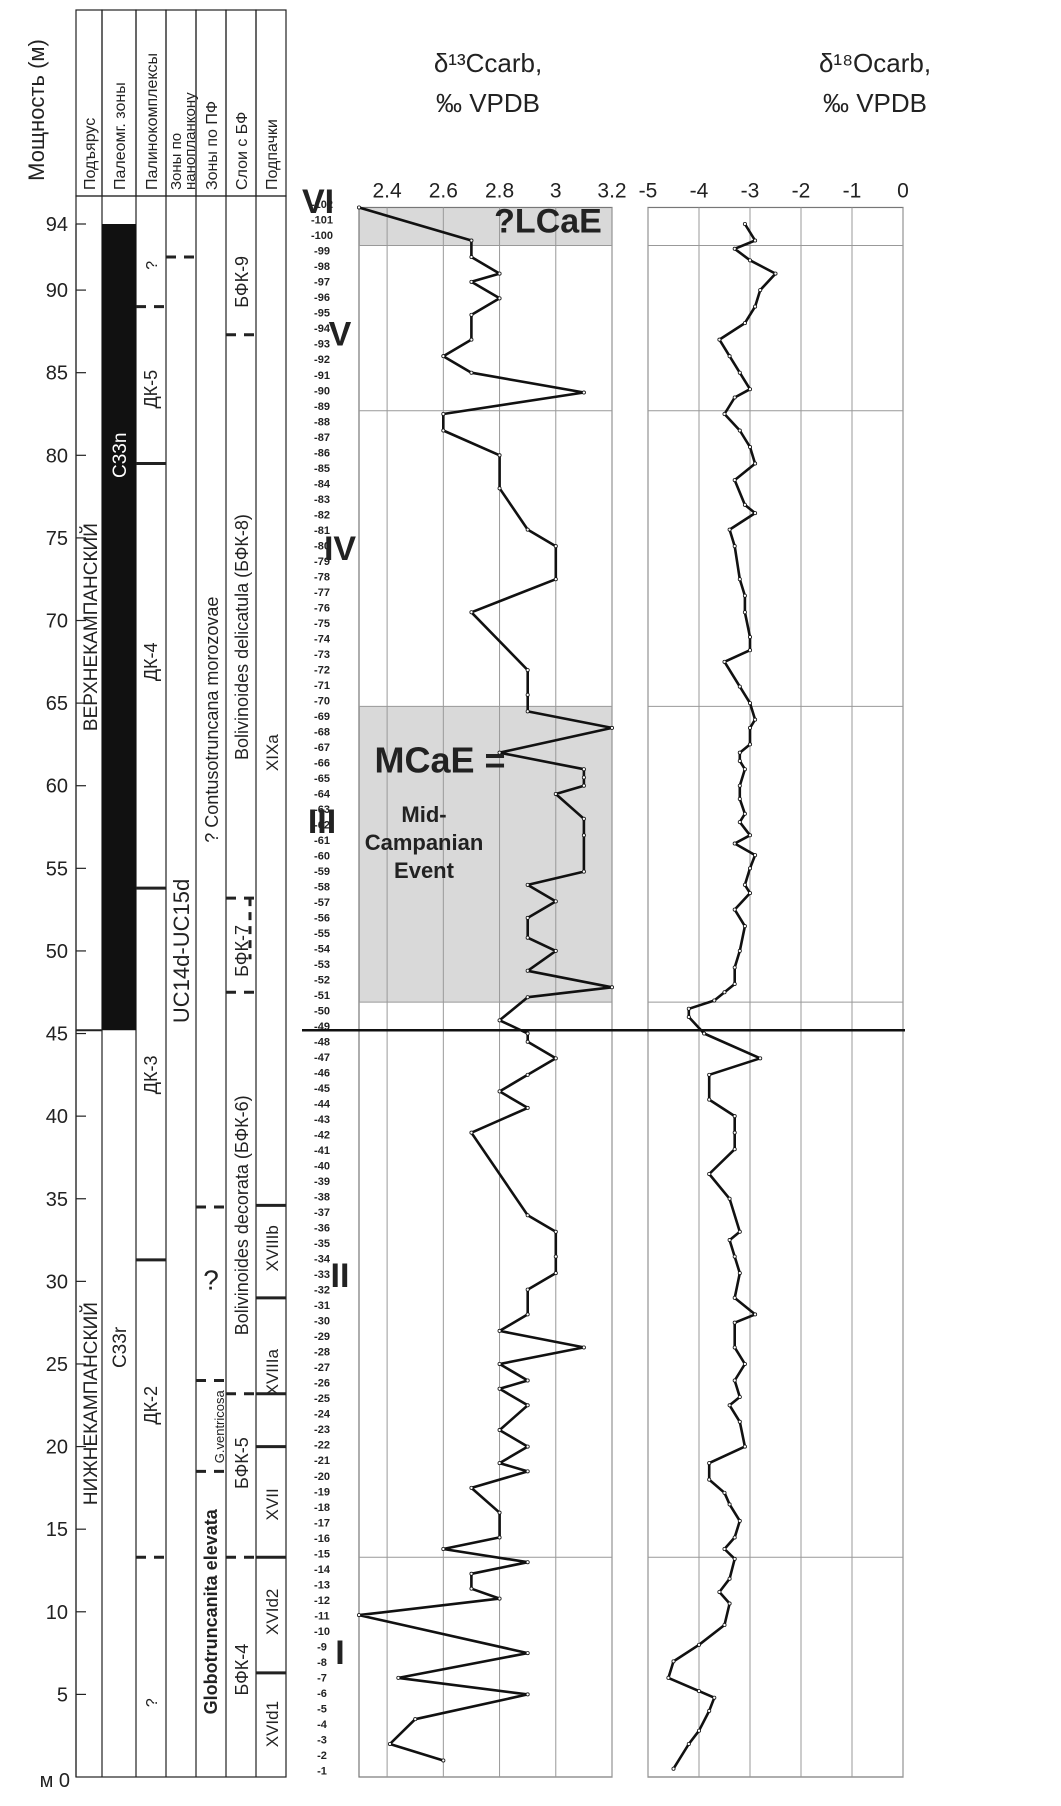  What do you see at coordinates (57, 1035) in the screenshot?
I see `depth-tick-label: 45` at bounding box center [57, 1035].